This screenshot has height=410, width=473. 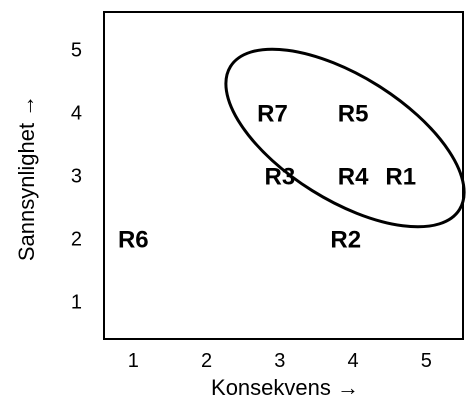 I want to click on x-tick-label: 2, so click(x=206, y=361).